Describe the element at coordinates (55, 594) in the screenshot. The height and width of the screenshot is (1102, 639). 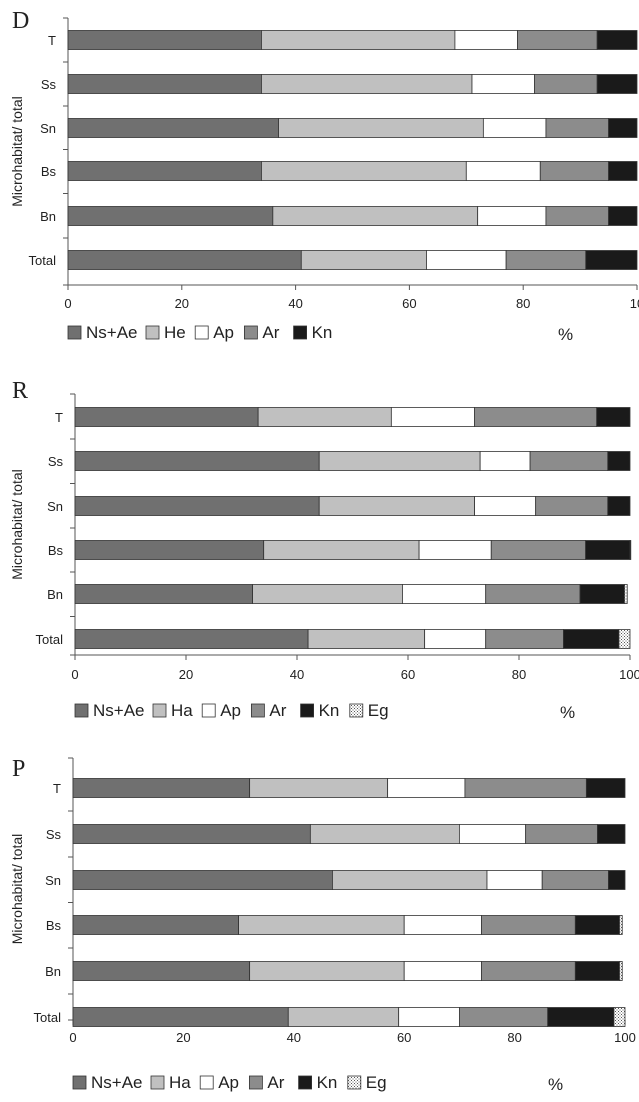
I see `category-label: Bn` at that location.